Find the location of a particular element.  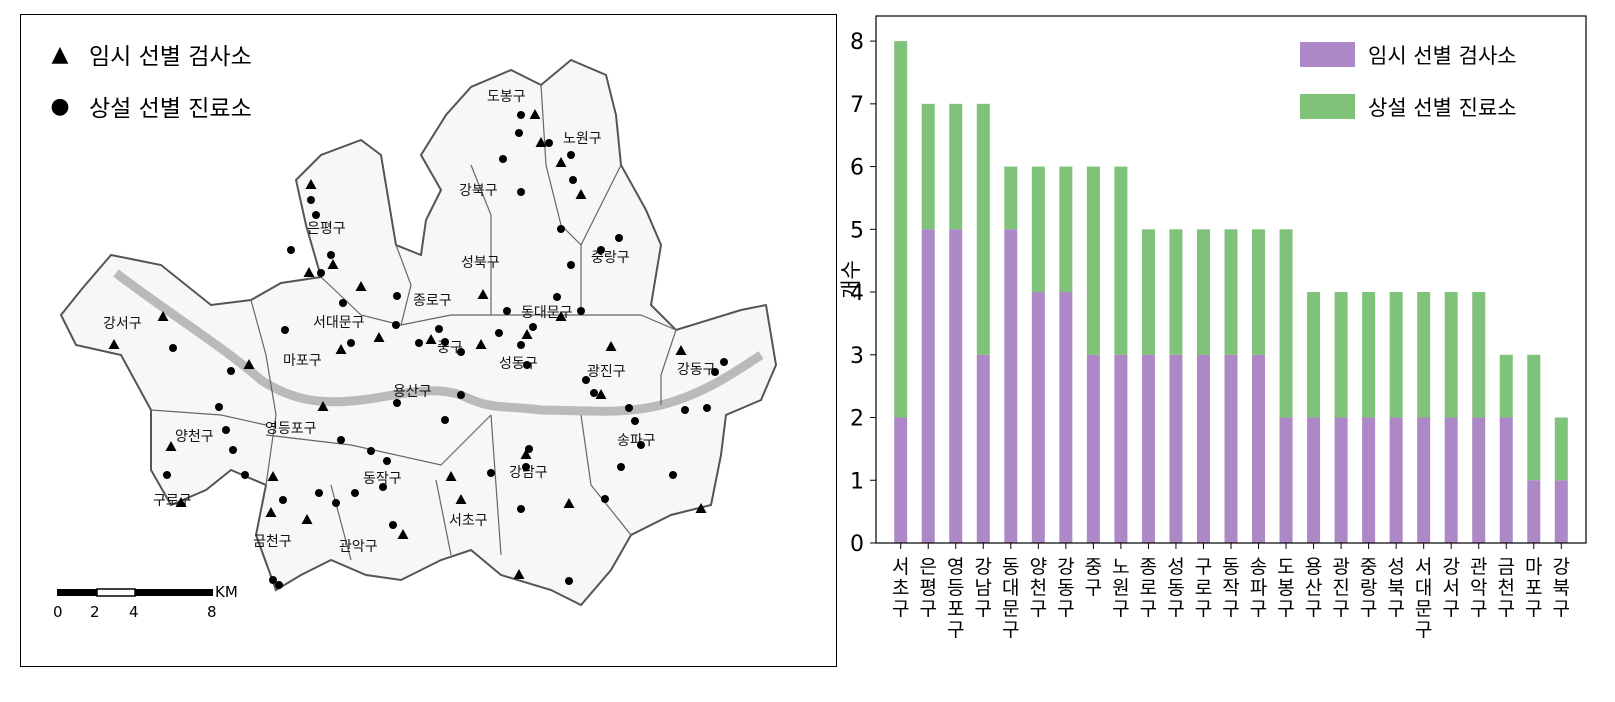

triangle-icon: ▲ is located at coordinates (60, 54).